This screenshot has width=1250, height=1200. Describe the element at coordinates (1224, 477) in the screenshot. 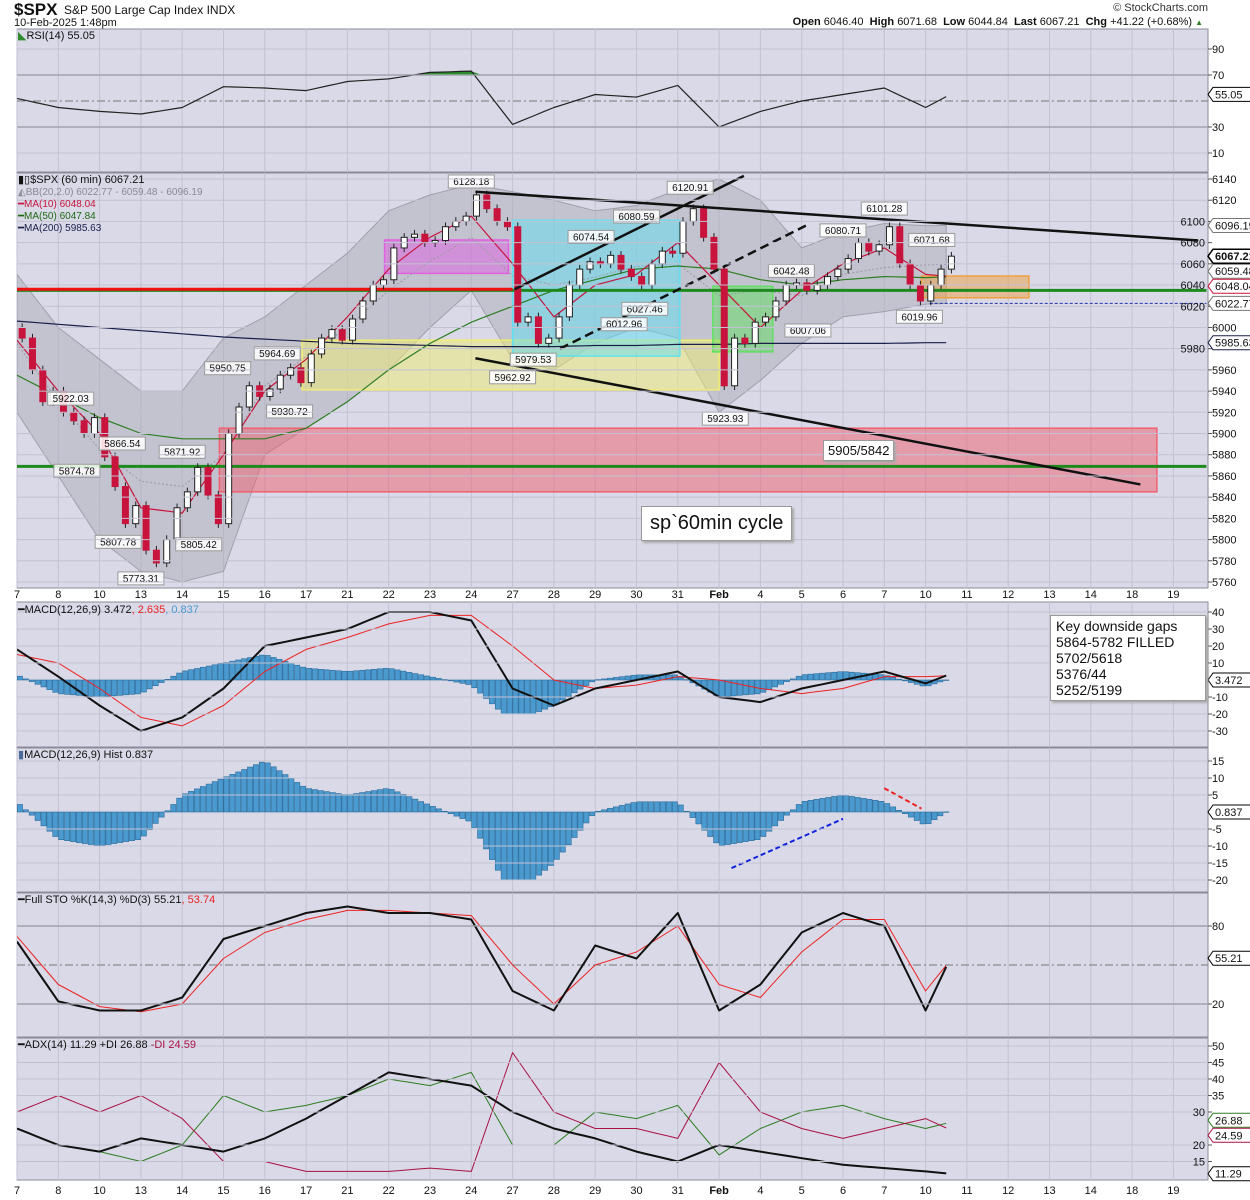

I see `price-axis-label: 5860` at that location.